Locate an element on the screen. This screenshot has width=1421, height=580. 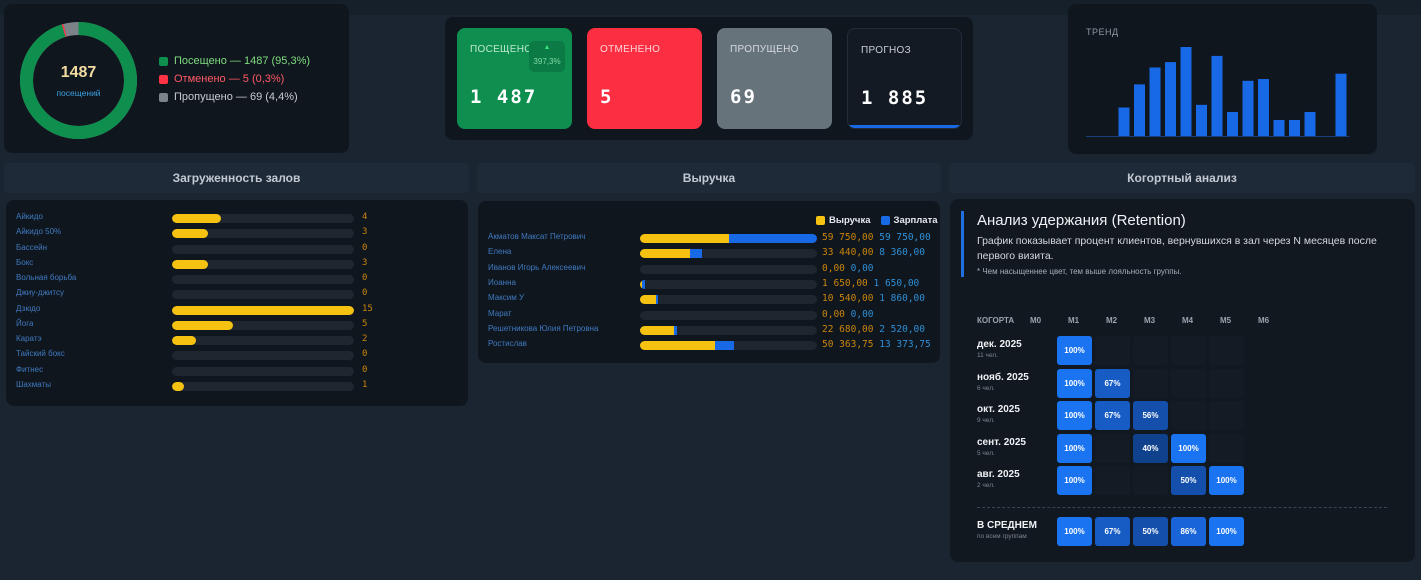
hall-value: 3 is located at coordinates (365, 262).